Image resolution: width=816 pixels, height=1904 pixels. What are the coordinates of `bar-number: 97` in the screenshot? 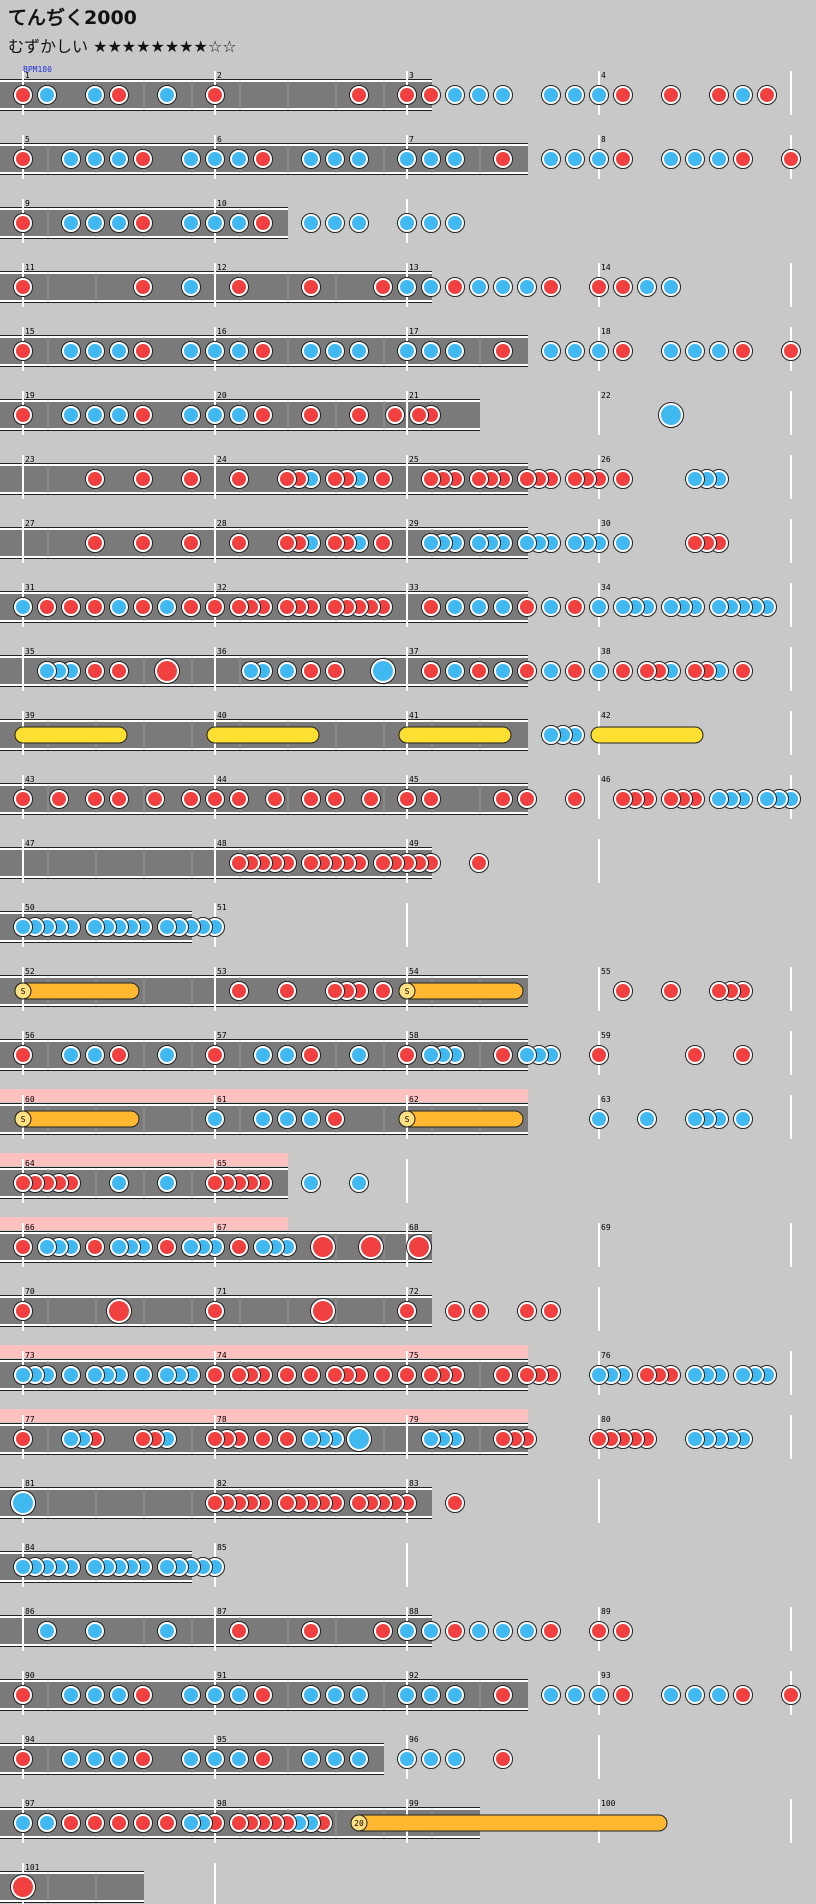 It's located at (30, 1803).